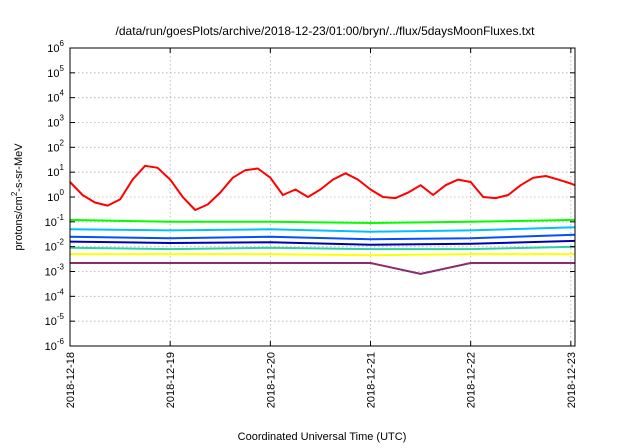 This screenshot has width=640, height=448. I want to click on y-tick-label: 10⁻², so click(55, 246).